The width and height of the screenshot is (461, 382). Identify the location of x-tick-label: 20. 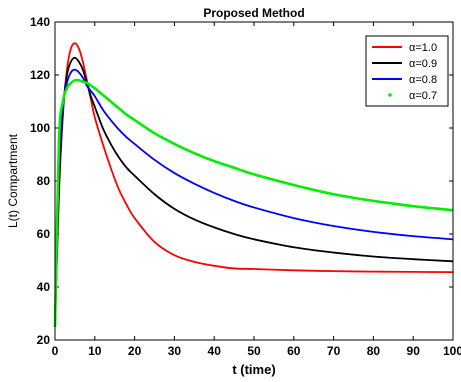
(135, 351).